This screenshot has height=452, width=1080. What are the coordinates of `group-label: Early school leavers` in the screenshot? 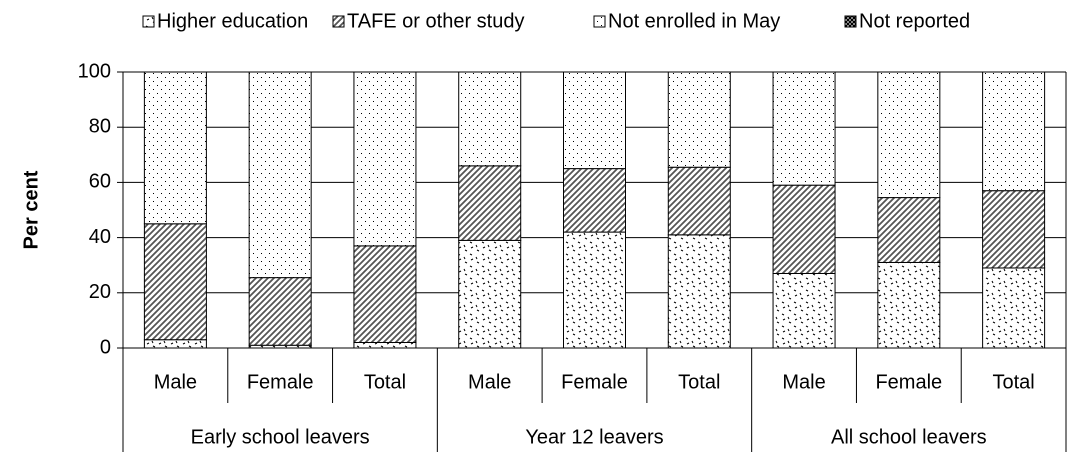 It's located at (280, 437).